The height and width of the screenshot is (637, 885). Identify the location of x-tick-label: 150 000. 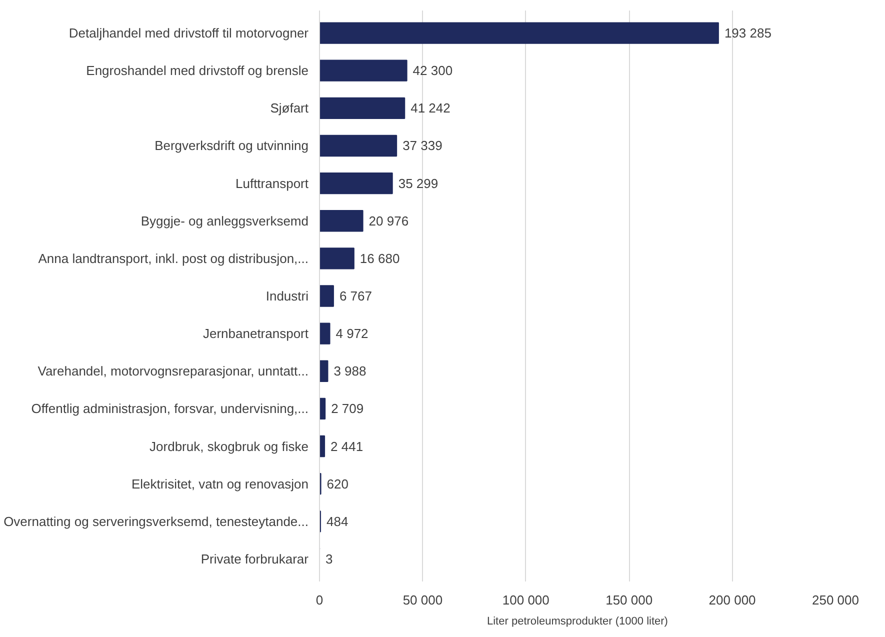
(629, 600).